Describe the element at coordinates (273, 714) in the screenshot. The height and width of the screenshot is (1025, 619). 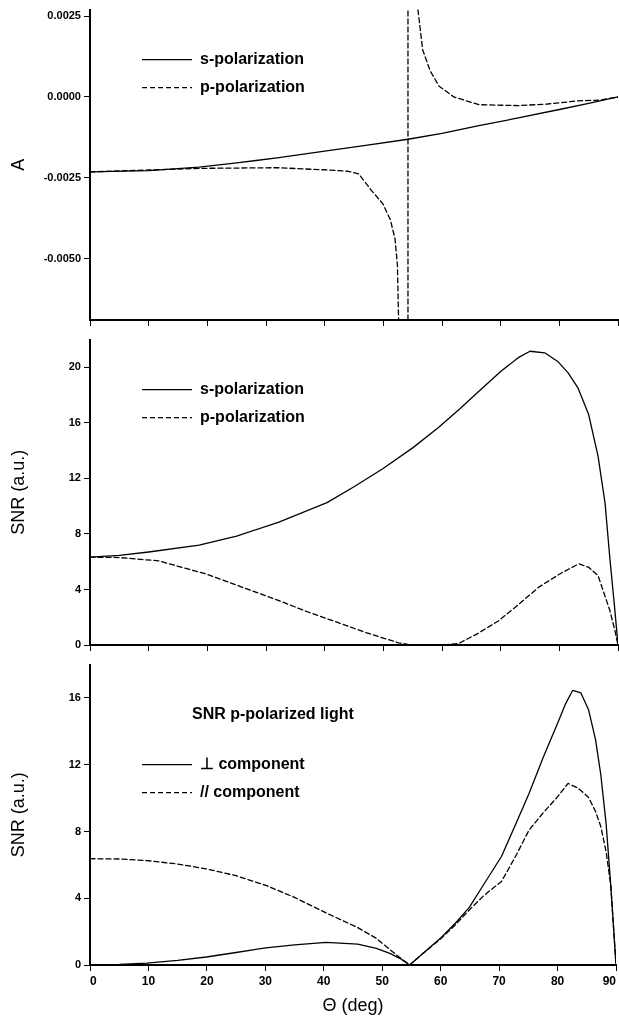
I see `legend-title: SNR p-polarized light` at that location.